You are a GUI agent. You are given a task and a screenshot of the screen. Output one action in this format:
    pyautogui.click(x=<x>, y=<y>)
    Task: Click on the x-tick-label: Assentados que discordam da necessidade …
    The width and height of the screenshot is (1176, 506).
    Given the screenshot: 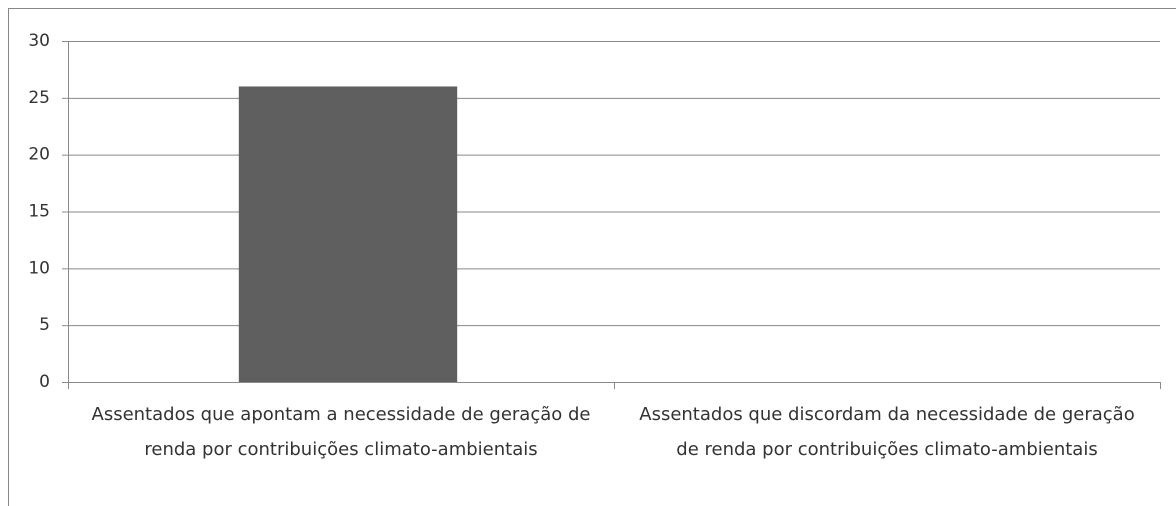 What is the action you would take?
    pyautogui.click(x=887, y=432)
    